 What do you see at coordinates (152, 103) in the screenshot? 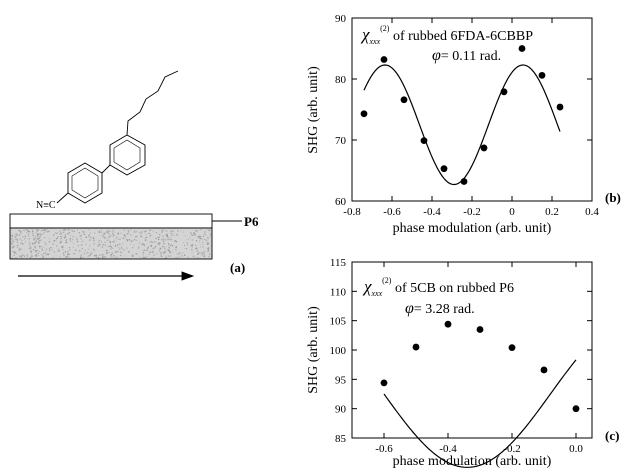
I see `alkyl-chain` at bounding box center [152, 103].